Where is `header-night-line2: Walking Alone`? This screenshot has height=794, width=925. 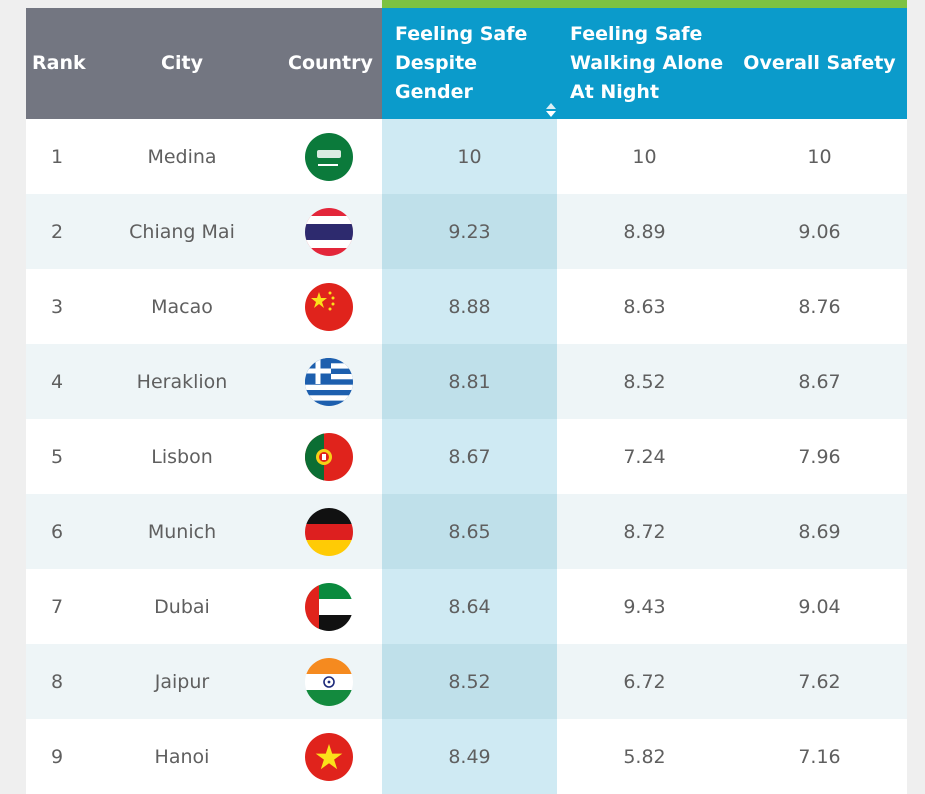
header-night-line2: Walking Alone is located at coordinates (647, 63).